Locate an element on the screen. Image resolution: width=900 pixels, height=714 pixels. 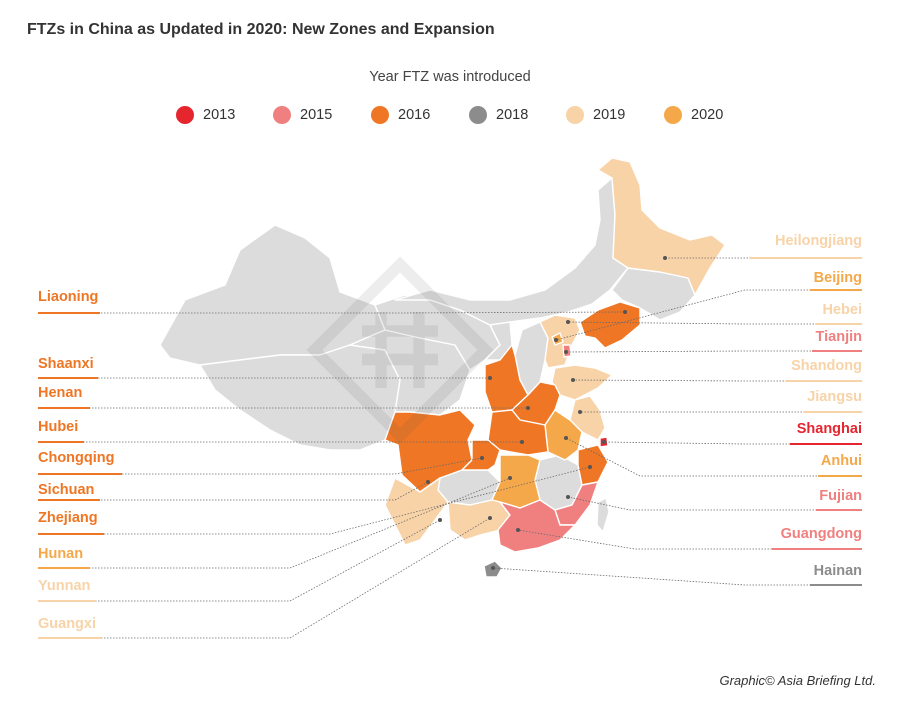
label-zhejiang: Zhejiang is located at coordinates (68, 518).